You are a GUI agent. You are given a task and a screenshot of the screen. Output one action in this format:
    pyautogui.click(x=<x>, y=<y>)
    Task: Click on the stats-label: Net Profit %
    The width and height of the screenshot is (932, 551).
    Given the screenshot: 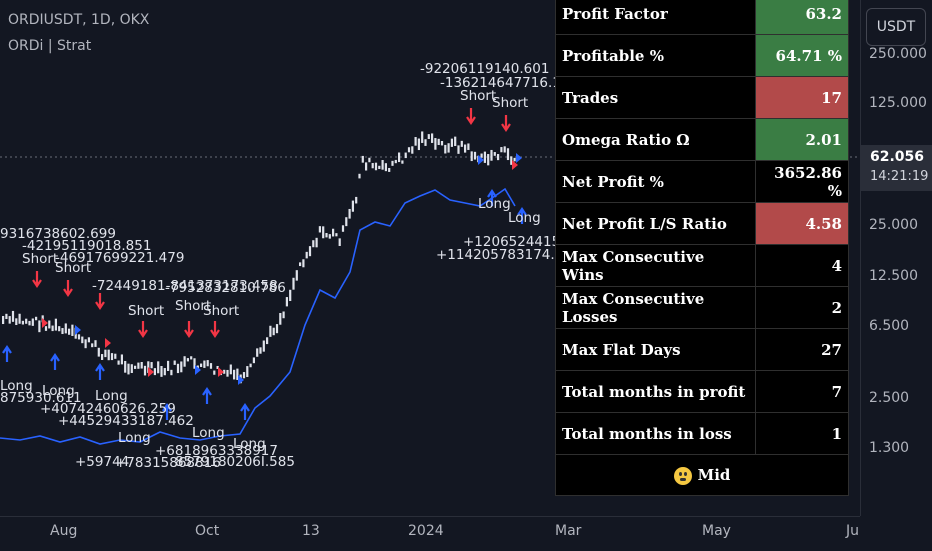 What is the action you would take?
    pyautogui.click(x=655, y=181)
    